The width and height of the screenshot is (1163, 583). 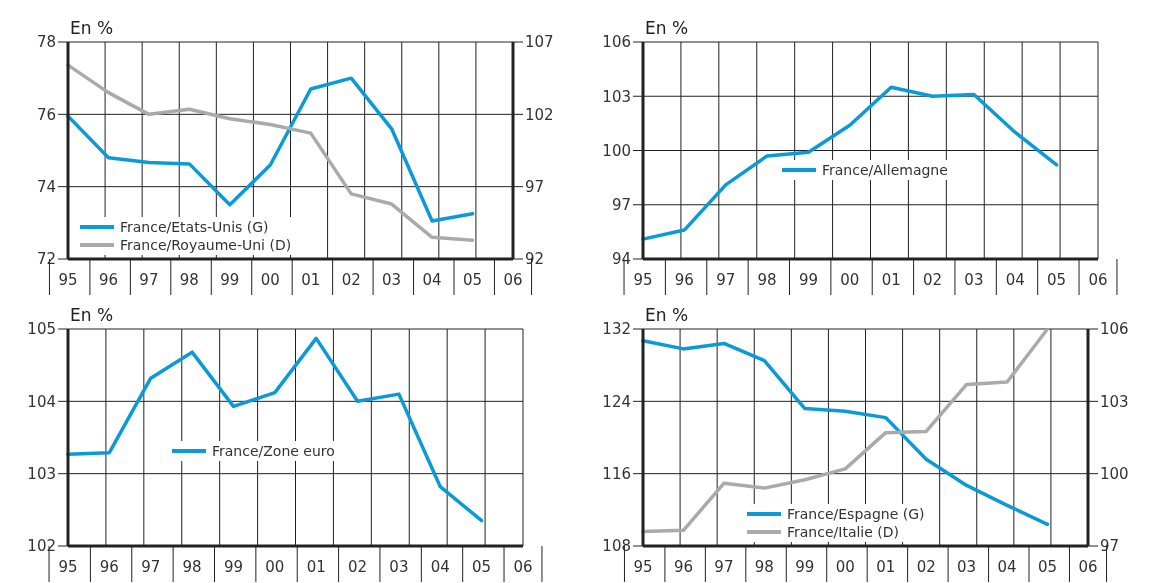 I want to click on y2-tick-label: 100, so click(x=1114, y=473).